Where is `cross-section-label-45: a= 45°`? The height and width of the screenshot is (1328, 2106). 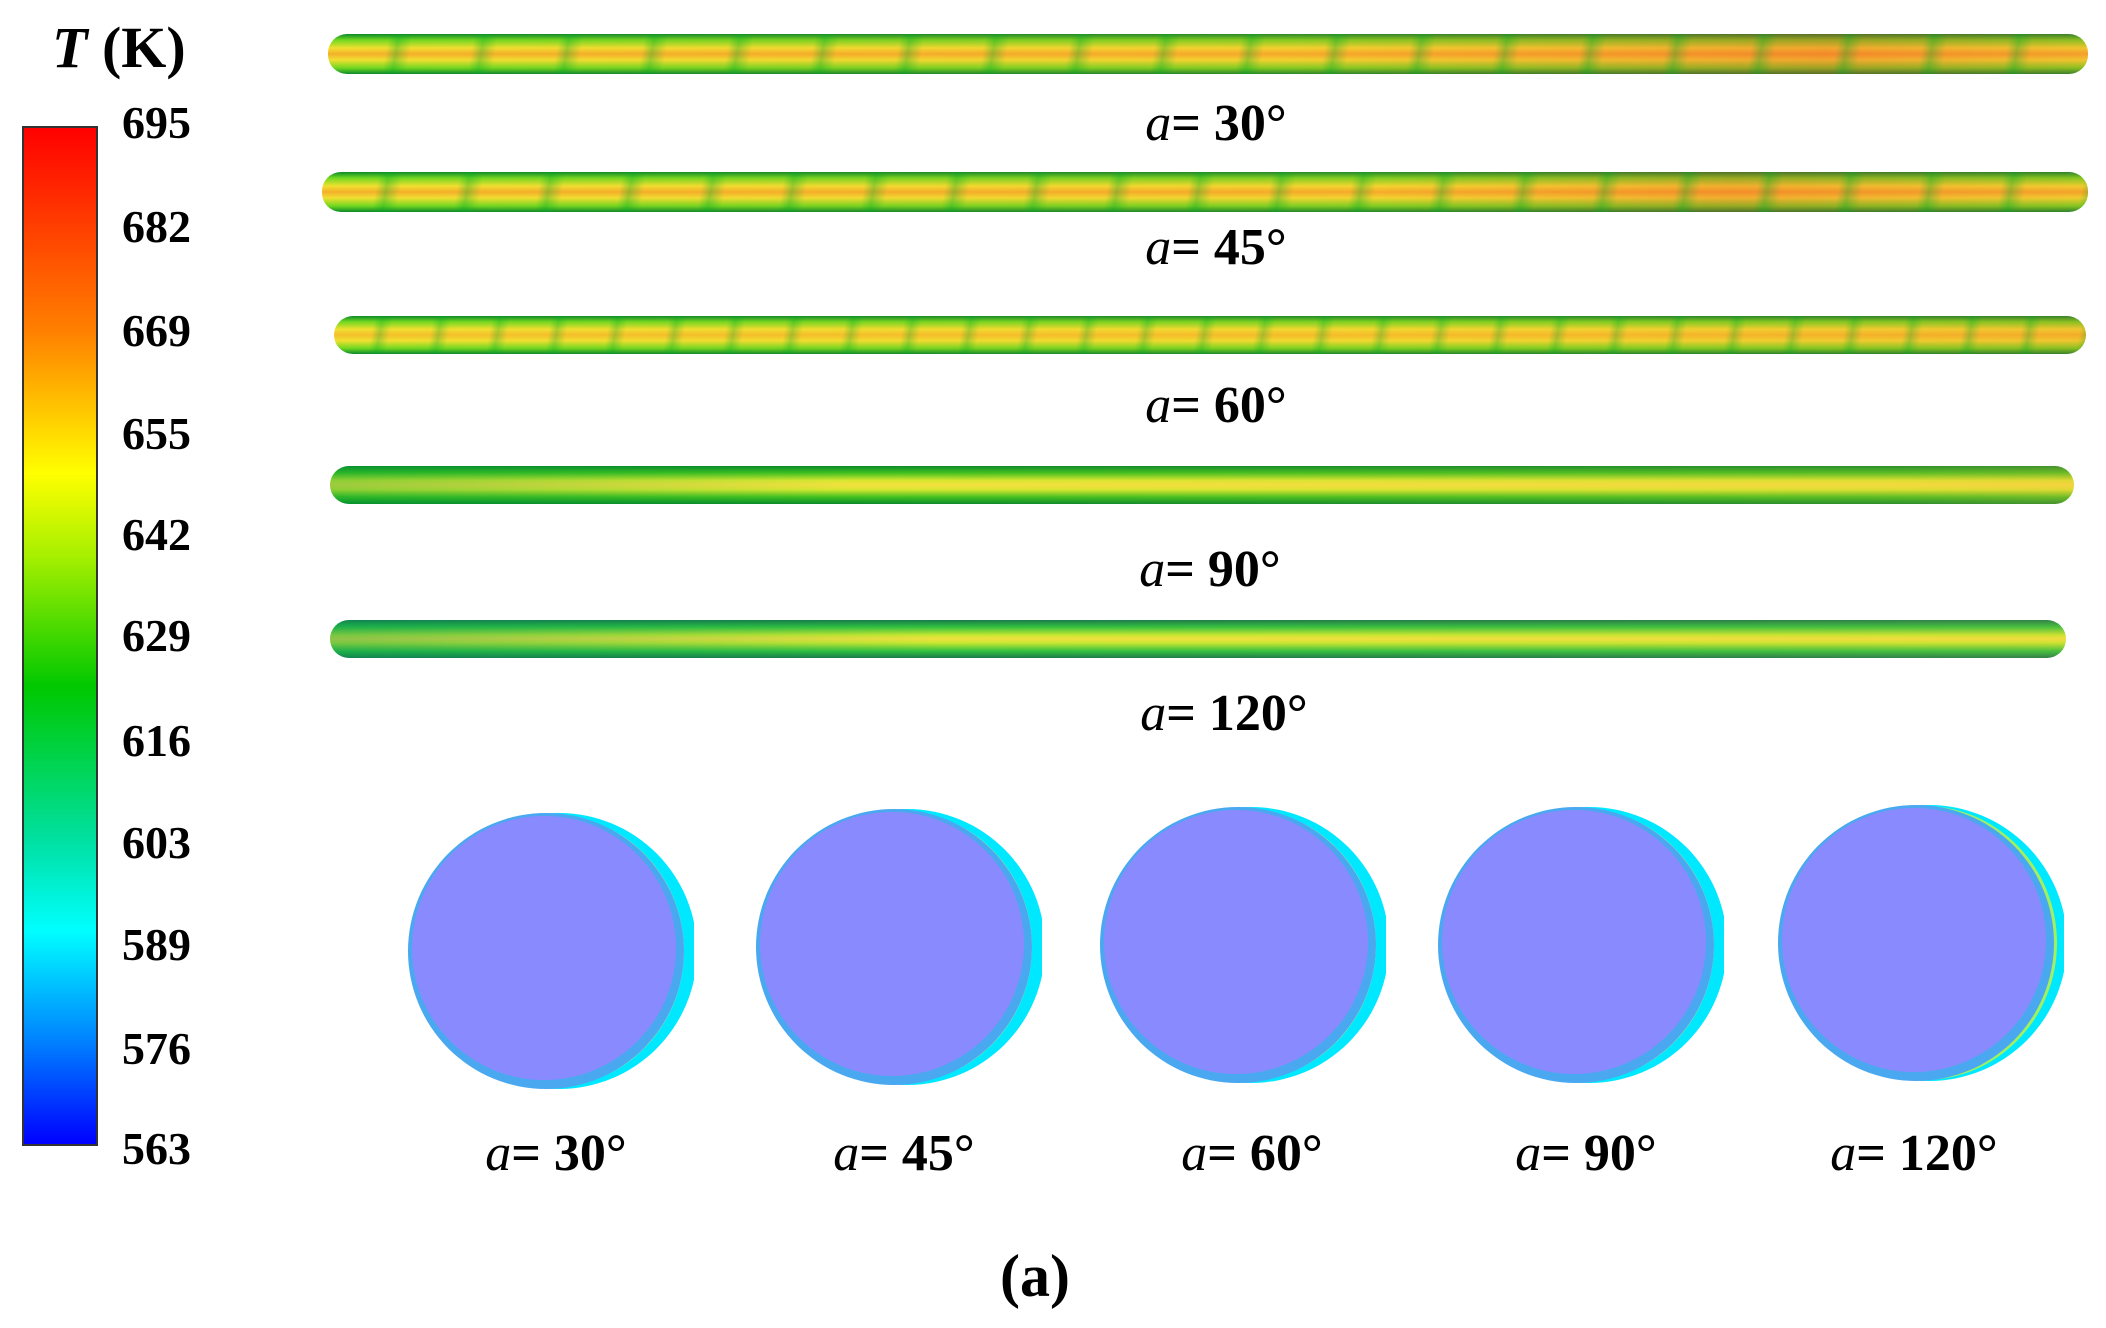 cross-section-label-45: a= 45° is located at coordinates (903, 1153).